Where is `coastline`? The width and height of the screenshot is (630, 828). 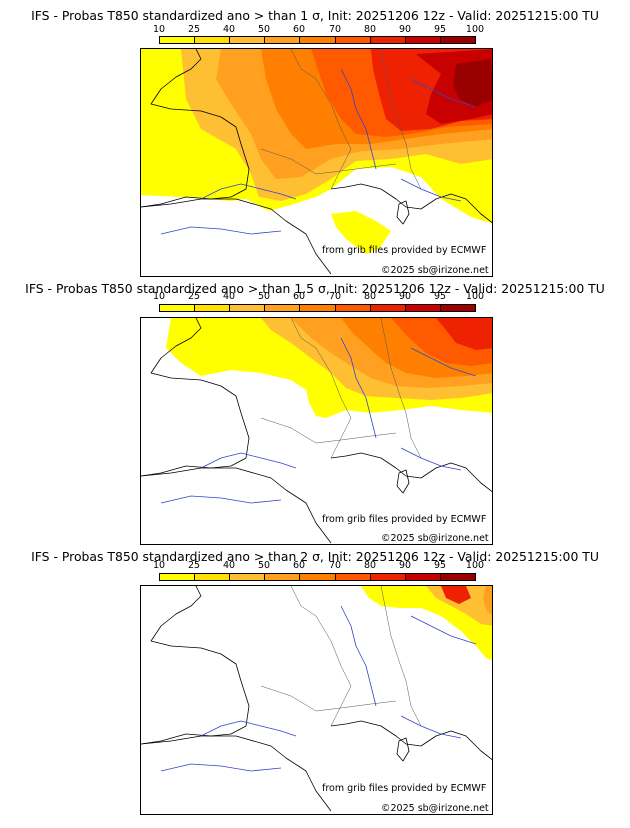
coastline is located at coordinates (195, 665).